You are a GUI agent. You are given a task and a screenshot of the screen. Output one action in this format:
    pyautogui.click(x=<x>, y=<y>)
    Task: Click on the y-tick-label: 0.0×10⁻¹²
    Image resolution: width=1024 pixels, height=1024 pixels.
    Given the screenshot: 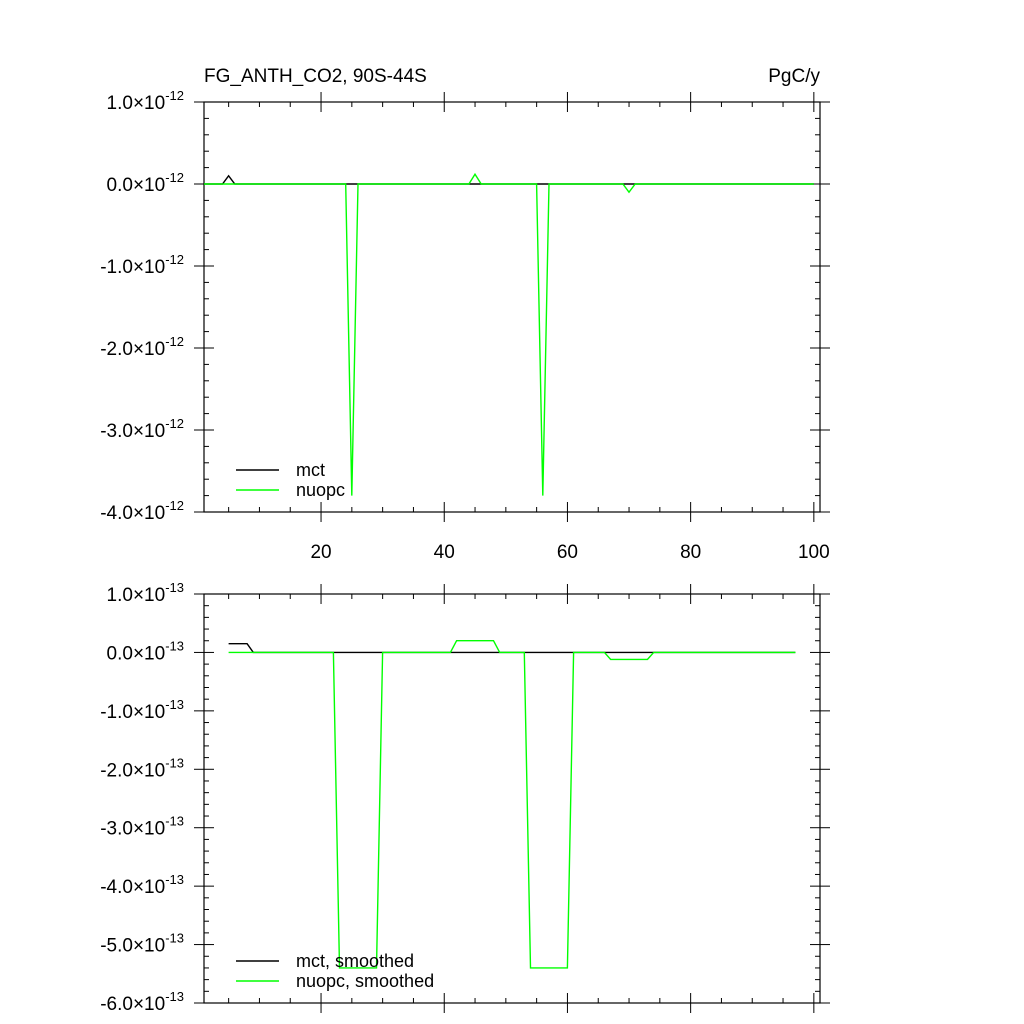 What is the action you would take?
    pyautogui.click(x=145, y=183)
    